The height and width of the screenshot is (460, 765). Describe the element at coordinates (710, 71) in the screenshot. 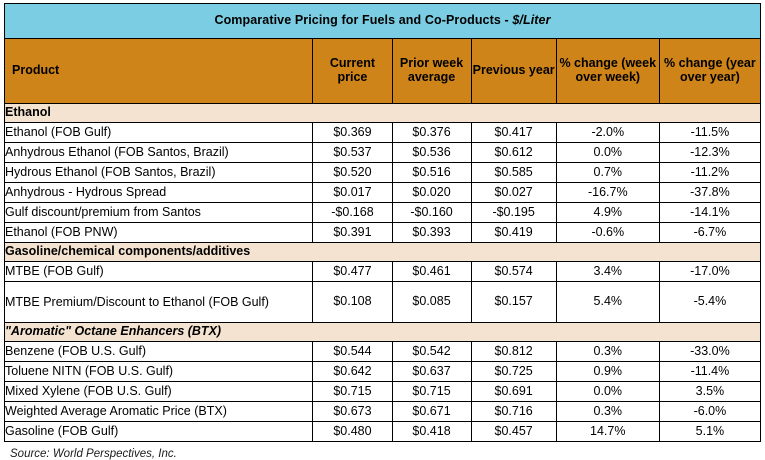

I see `column-header-pct-change-year: % change (year over year)` at that location.